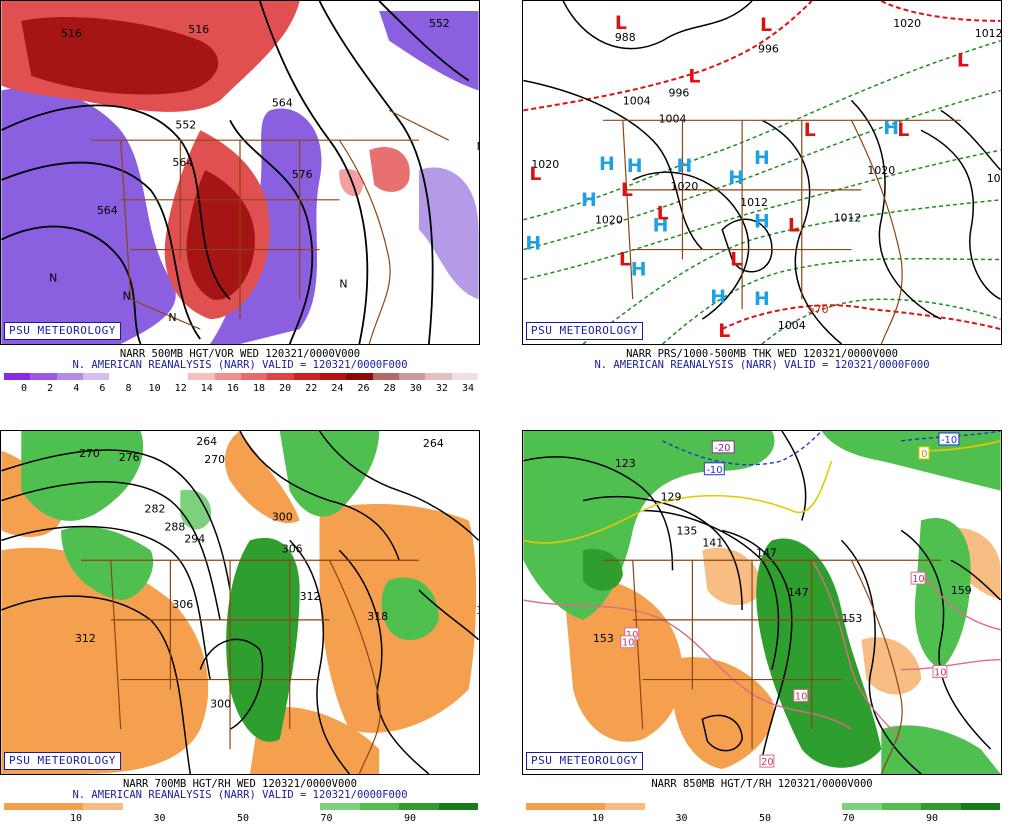 This screenshot has height=825, width=1024. Describe the element at coordinates (194, 538) in the screenshot. I see `contour-label: 294` at that location.